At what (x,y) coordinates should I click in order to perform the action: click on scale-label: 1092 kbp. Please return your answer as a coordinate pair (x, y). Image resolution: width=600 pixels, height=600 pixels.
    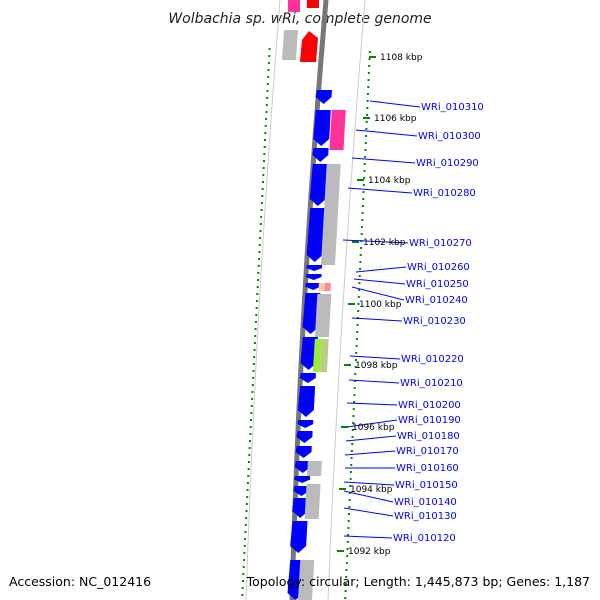
    Looking at the image, I should click on (369, 552).